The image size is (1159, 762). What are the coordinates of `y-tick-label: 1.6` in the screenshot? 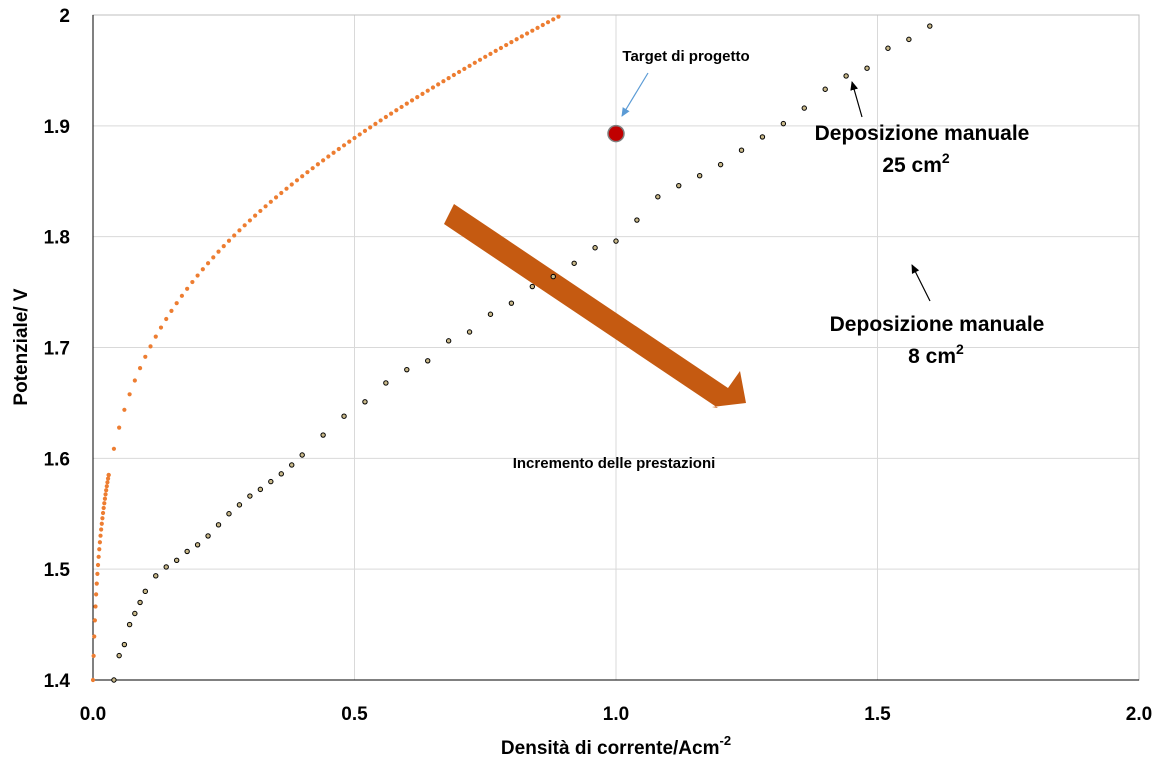 It's located at (57, 459).